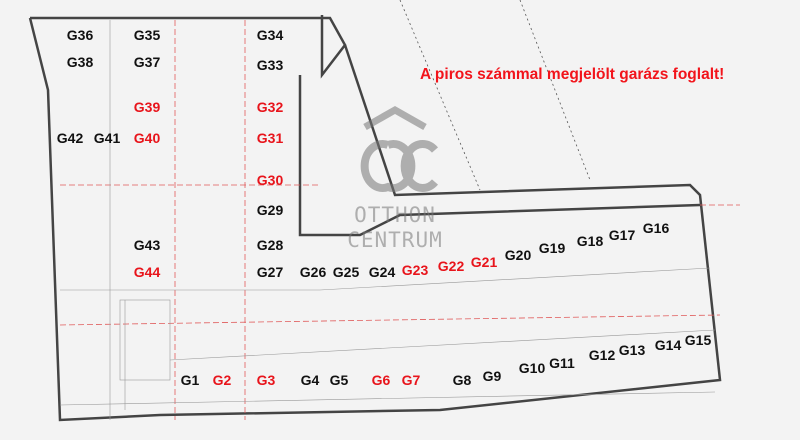 This screenshot has width=800, height=440. I want to click on garage-label-g19: G19, so click(552, 248).